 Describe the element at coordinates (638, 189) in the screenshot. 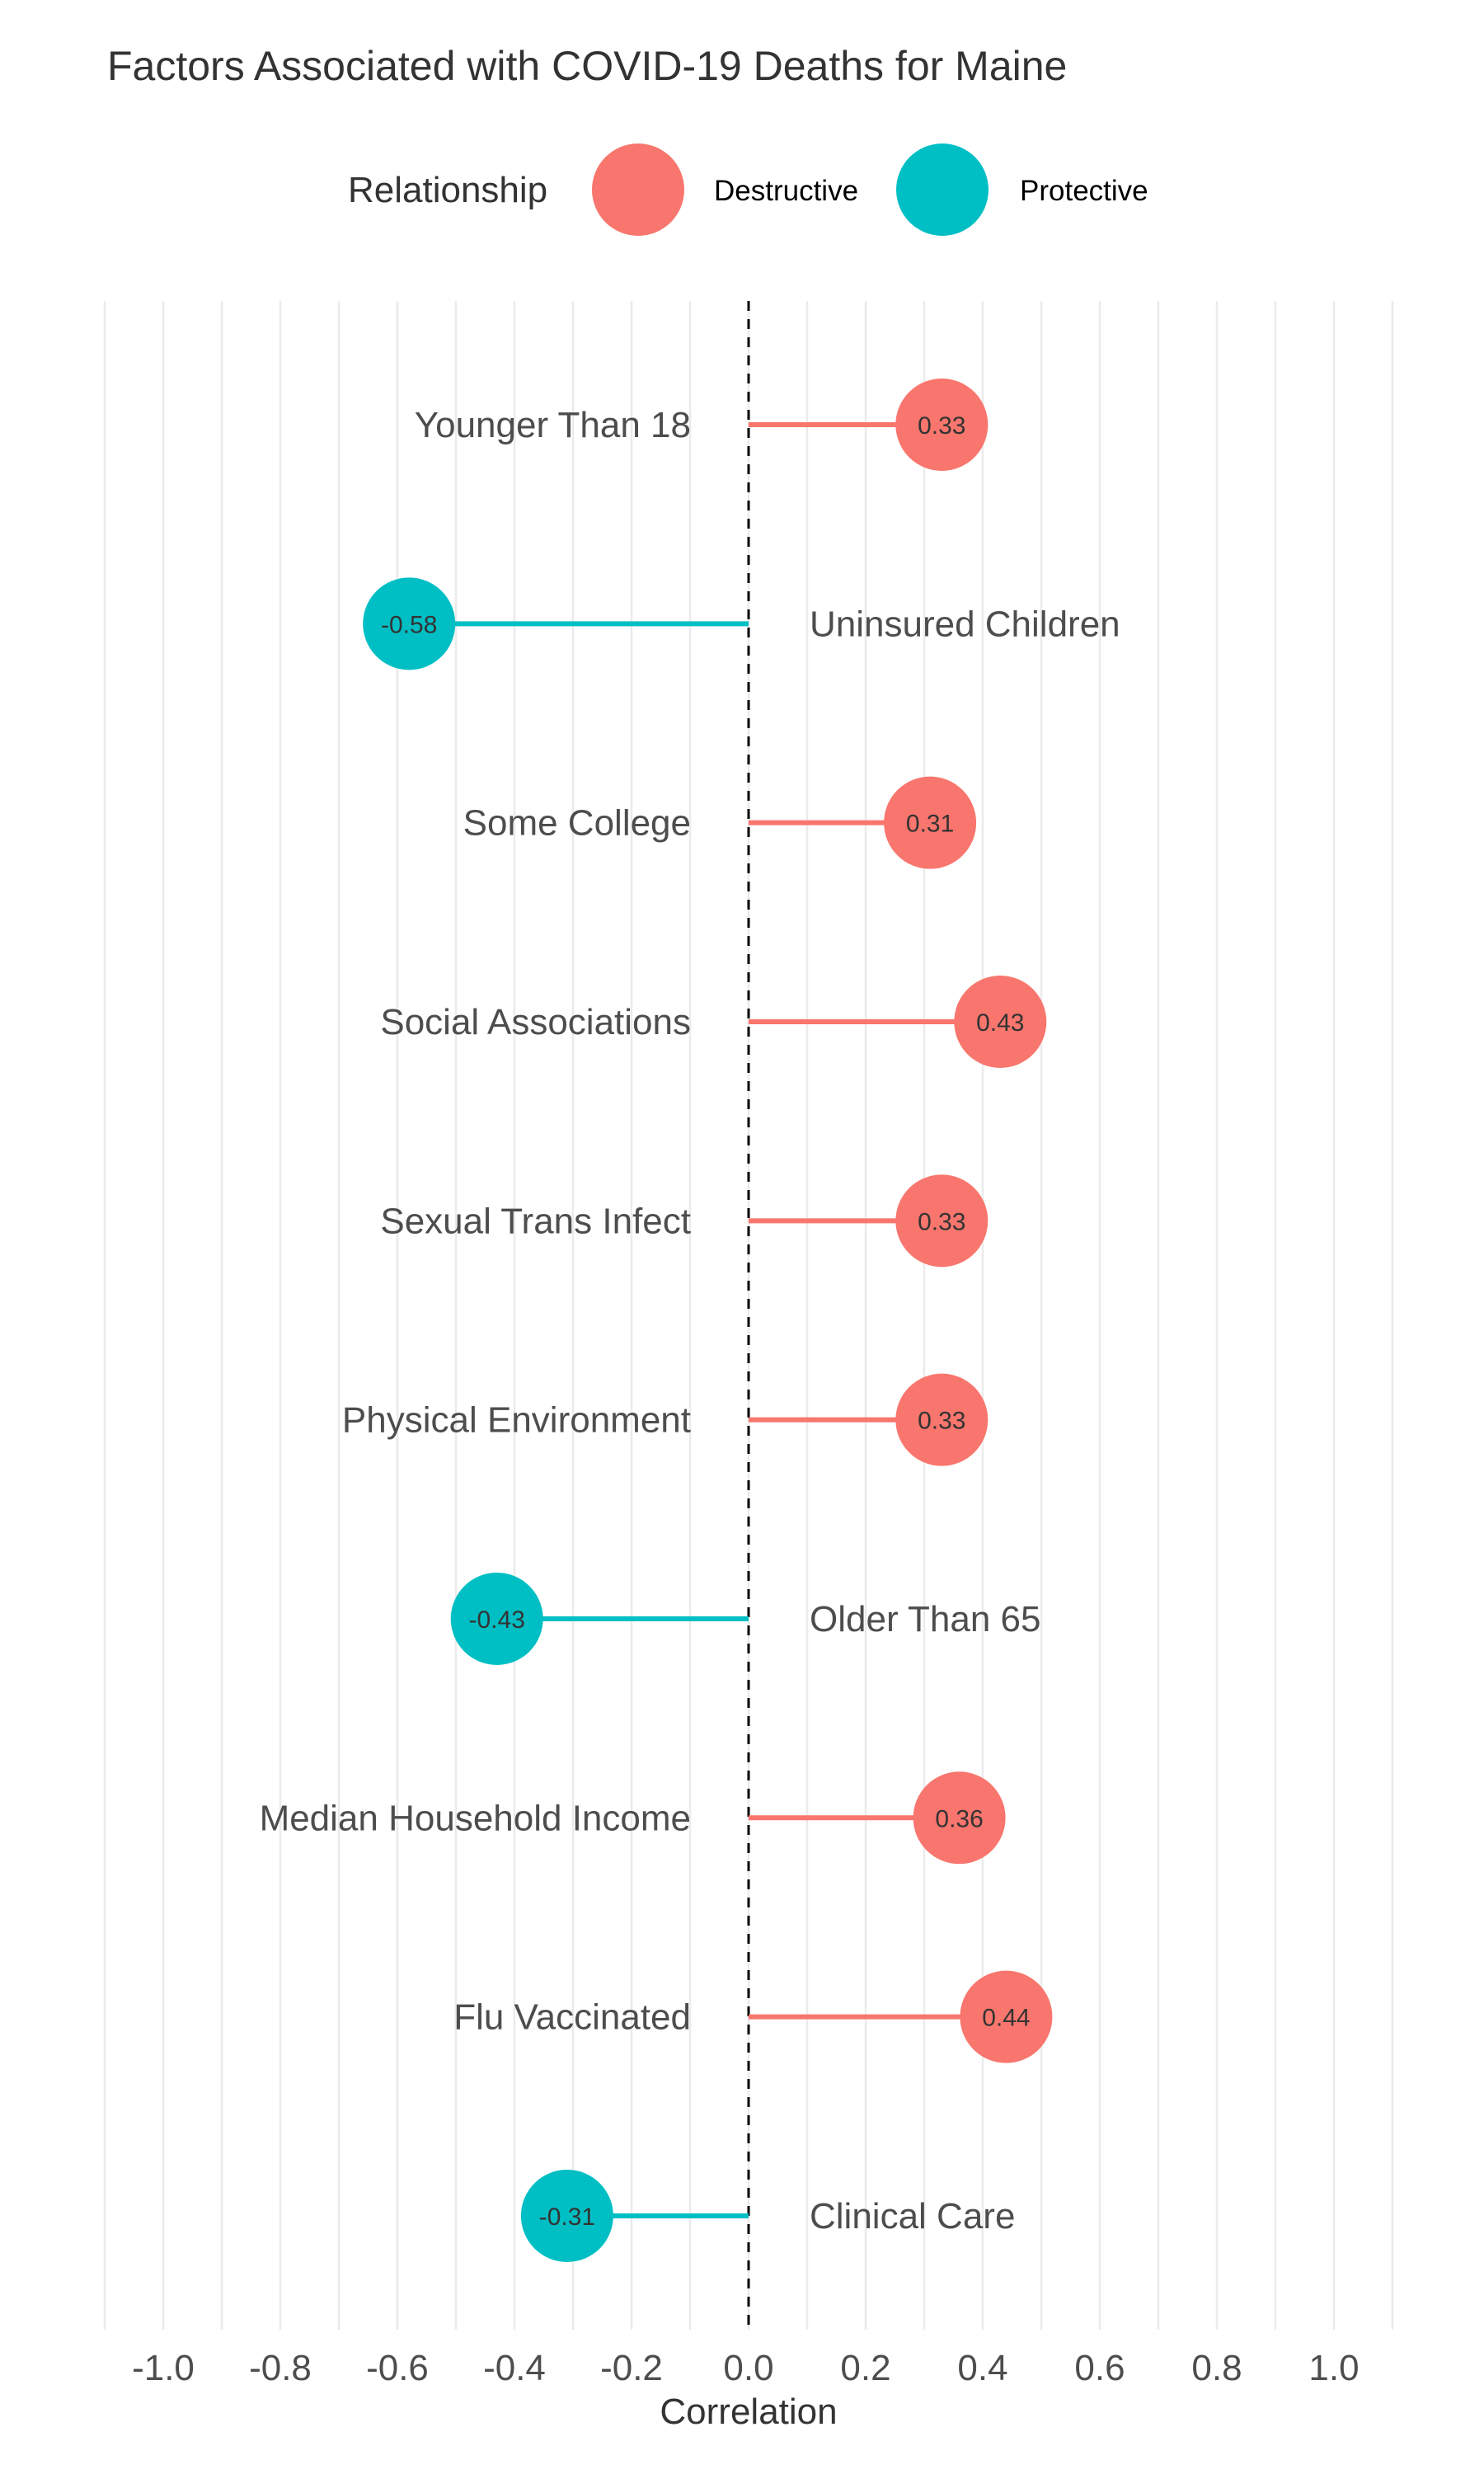

I see `legend-key-destructive` at that location.